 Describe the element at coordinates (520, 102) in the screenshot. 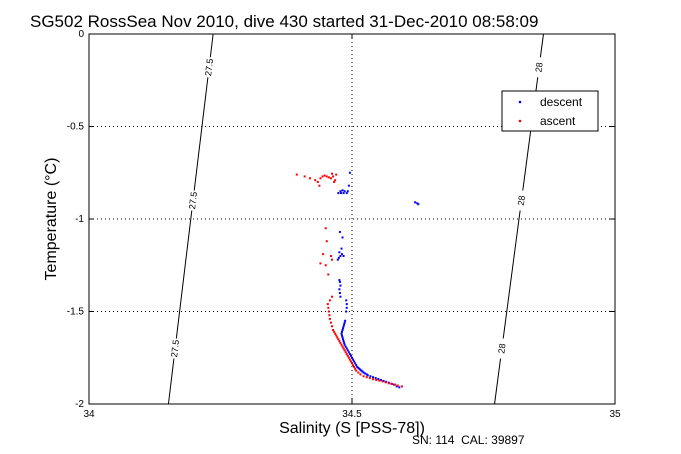

I see `legend-marker-descent` at that location.